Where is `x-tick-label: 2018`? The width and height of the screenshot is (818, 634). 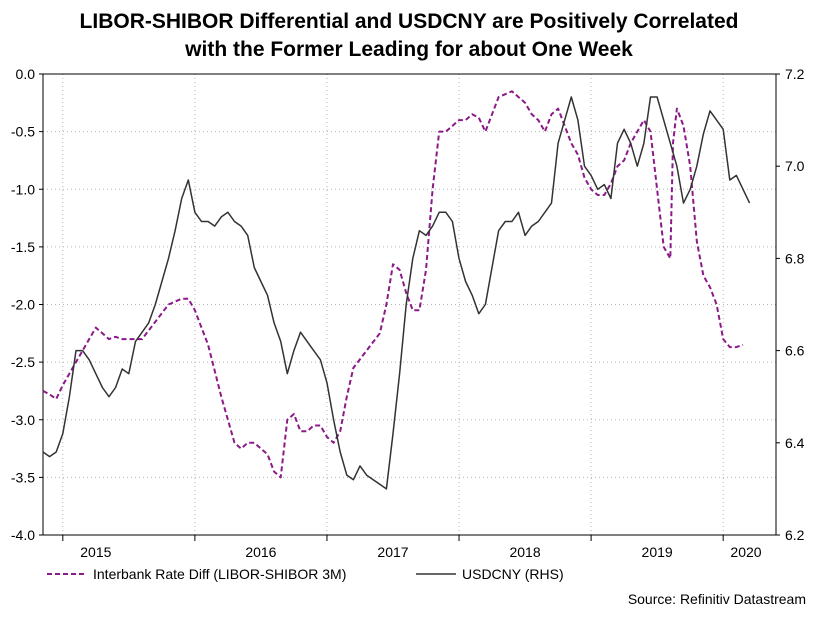
x-tick-label: 2018 is located at coordinates (524, 552).